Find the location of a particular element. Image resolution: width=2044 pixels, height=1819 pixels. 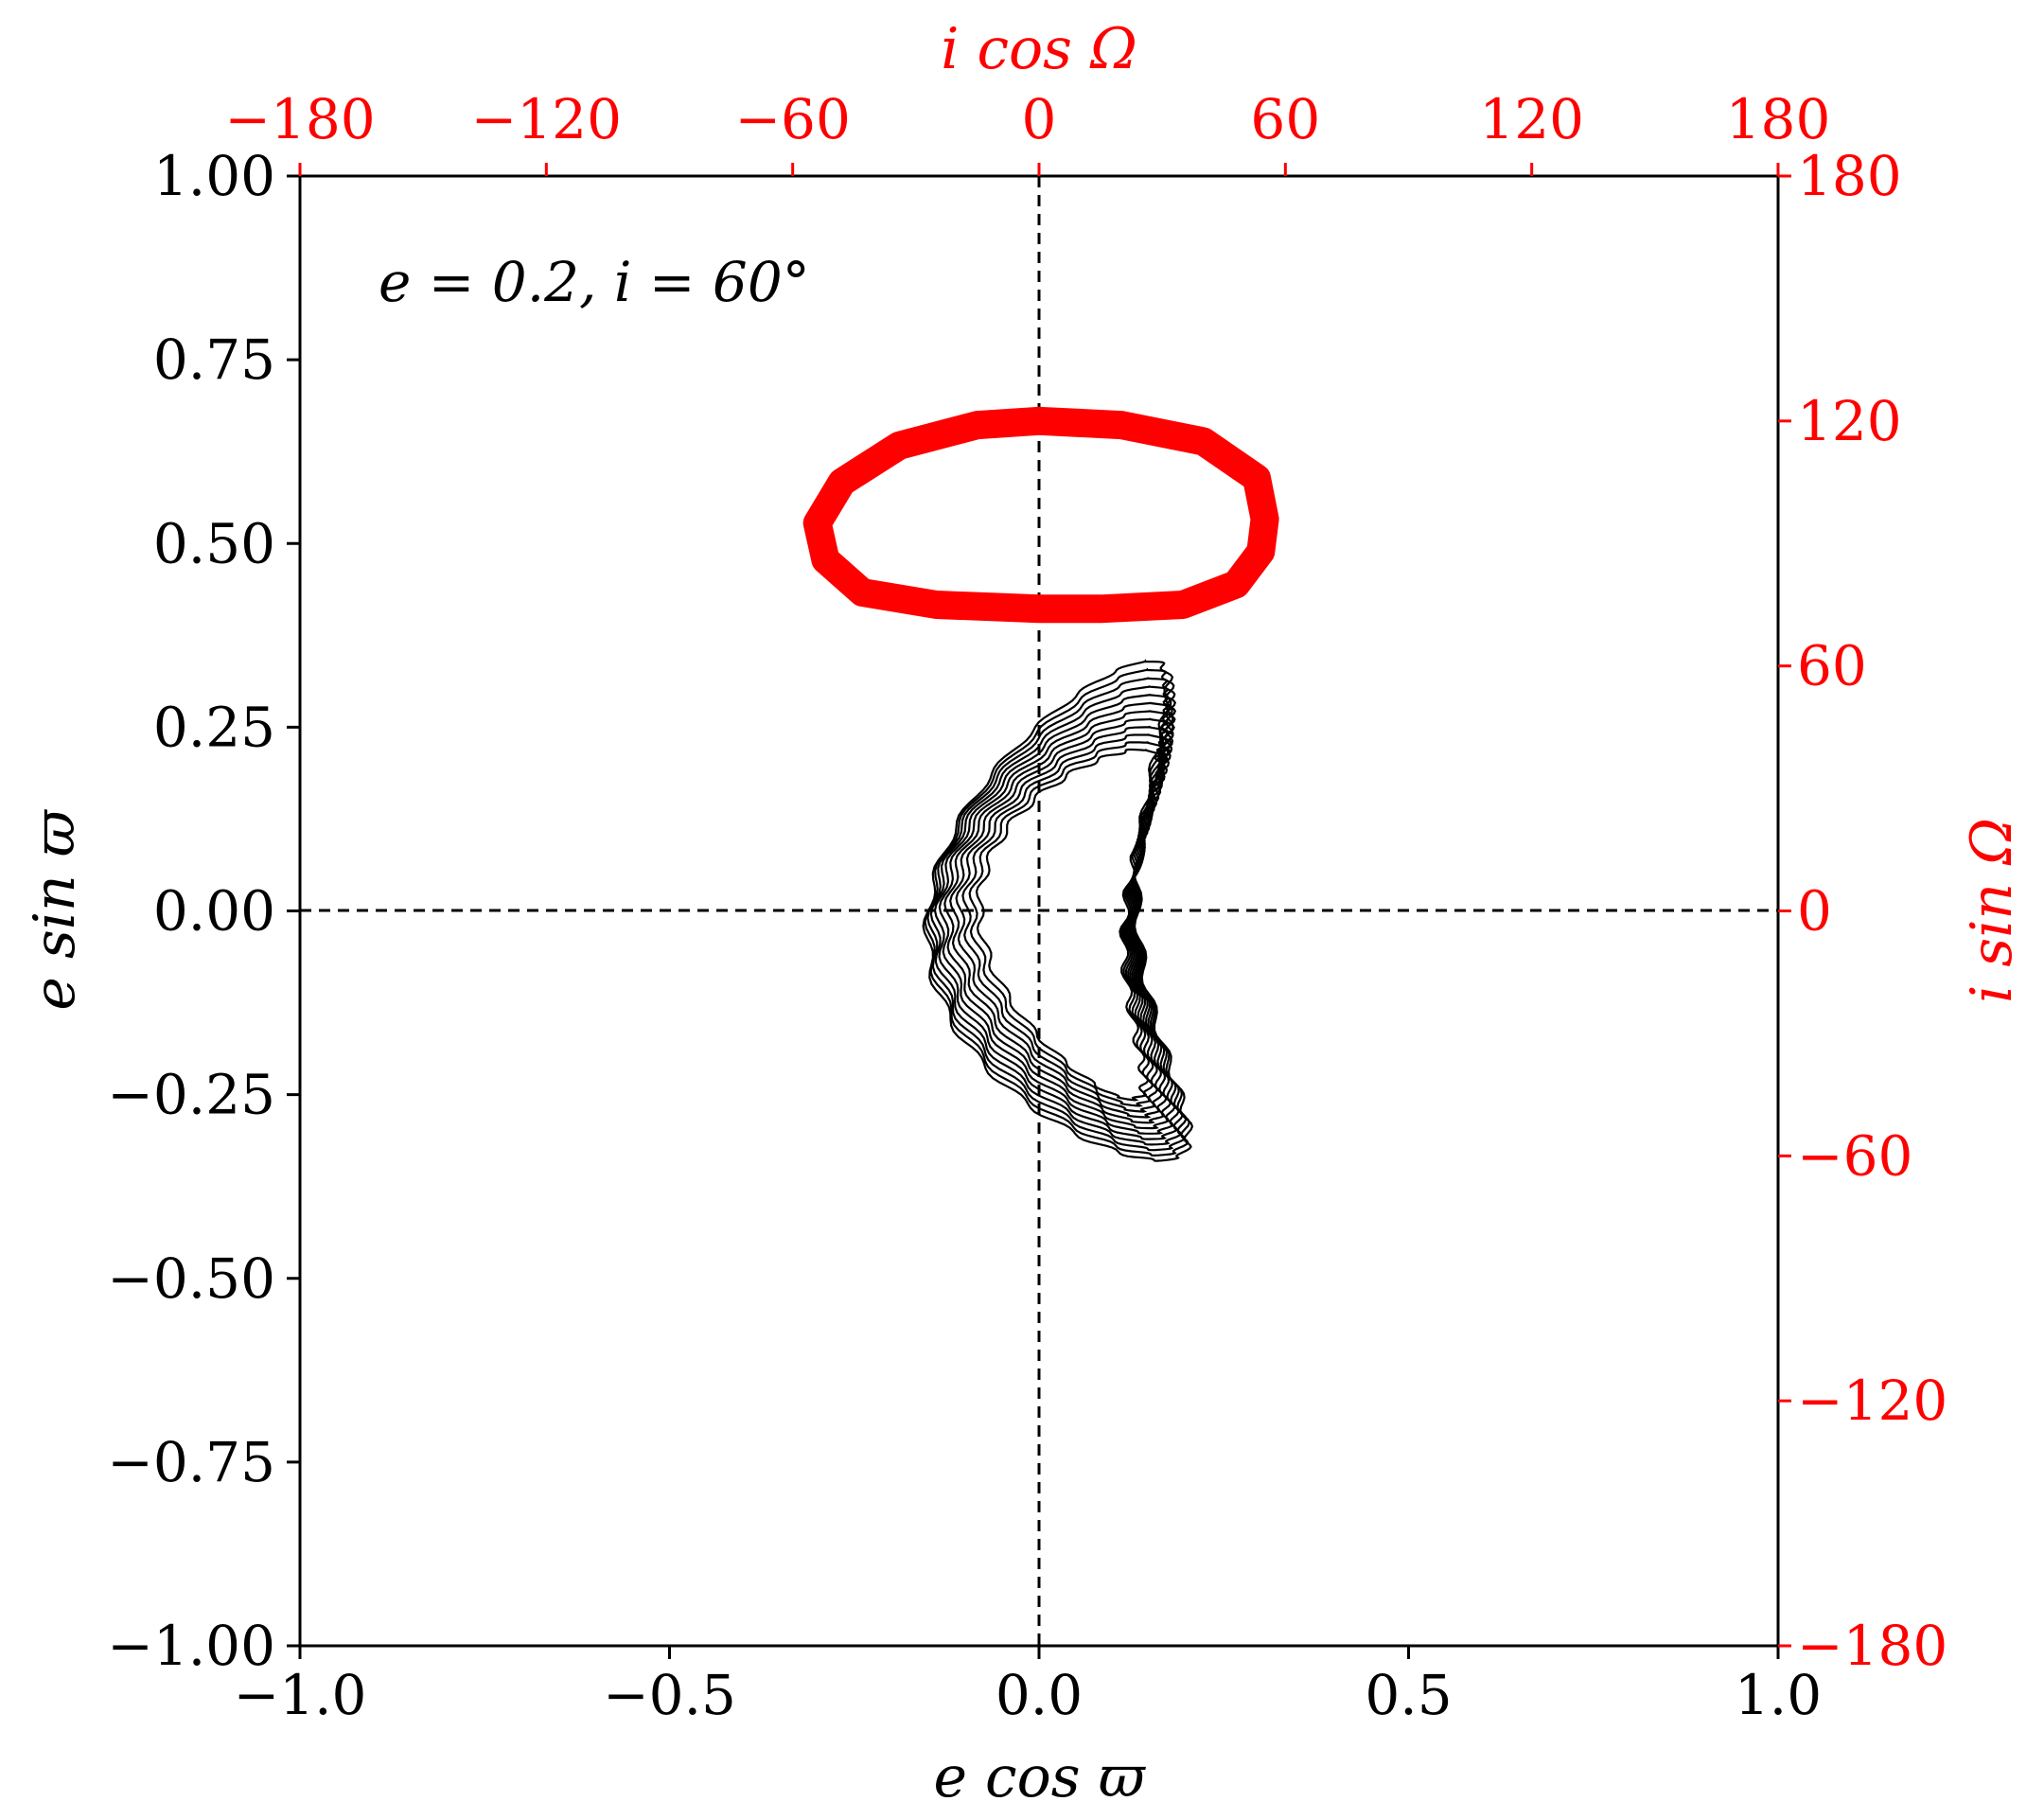

x-axis-label-bottom: e cos ϖ is located at coordinates (1039, 1777).